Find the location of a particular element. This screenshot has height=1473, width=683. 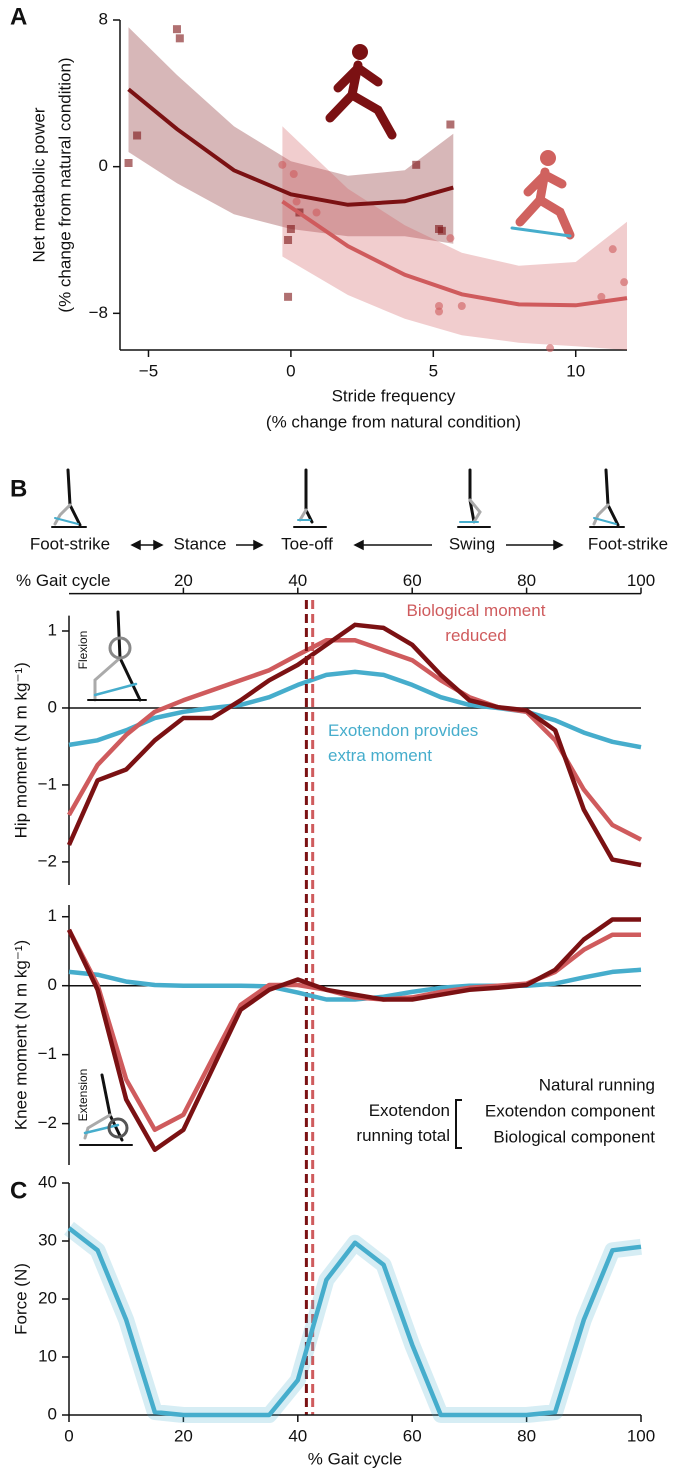

legend-bracket is located at coordinates (458, 1124).